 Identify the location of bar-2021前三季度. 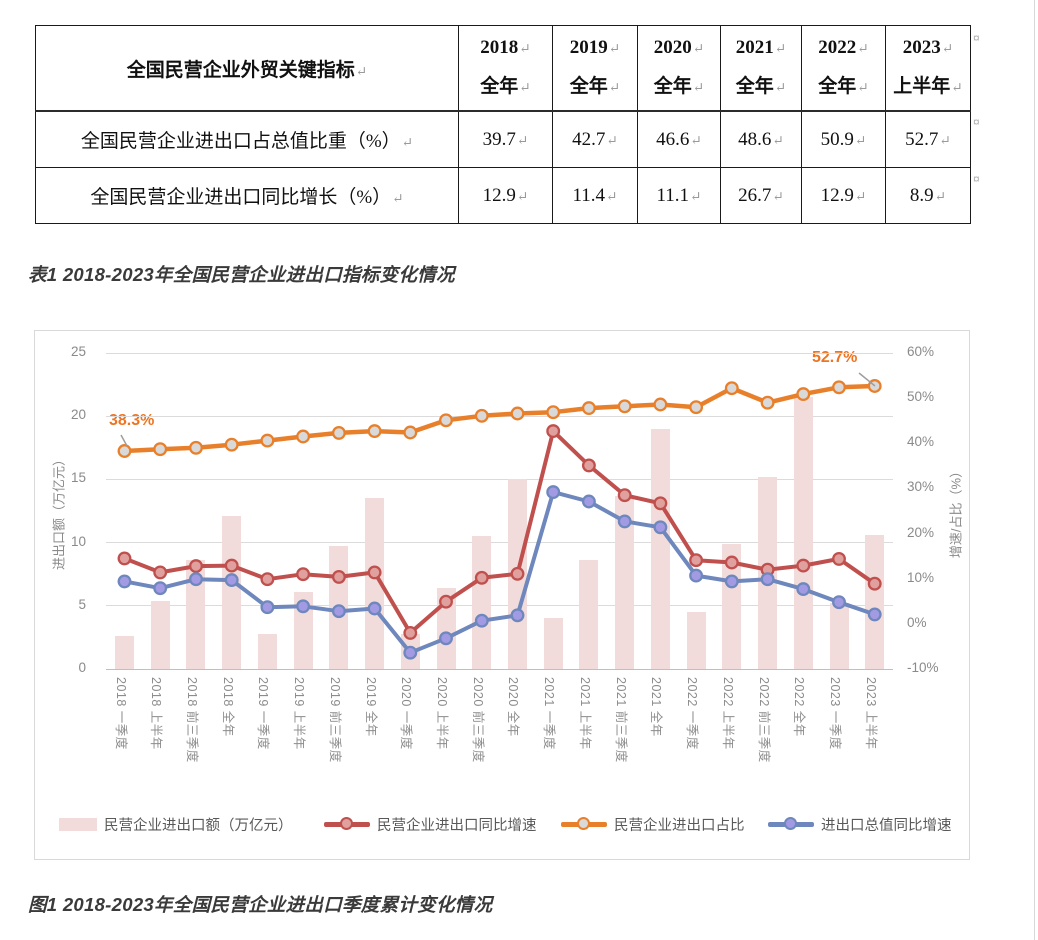
(625, 582).